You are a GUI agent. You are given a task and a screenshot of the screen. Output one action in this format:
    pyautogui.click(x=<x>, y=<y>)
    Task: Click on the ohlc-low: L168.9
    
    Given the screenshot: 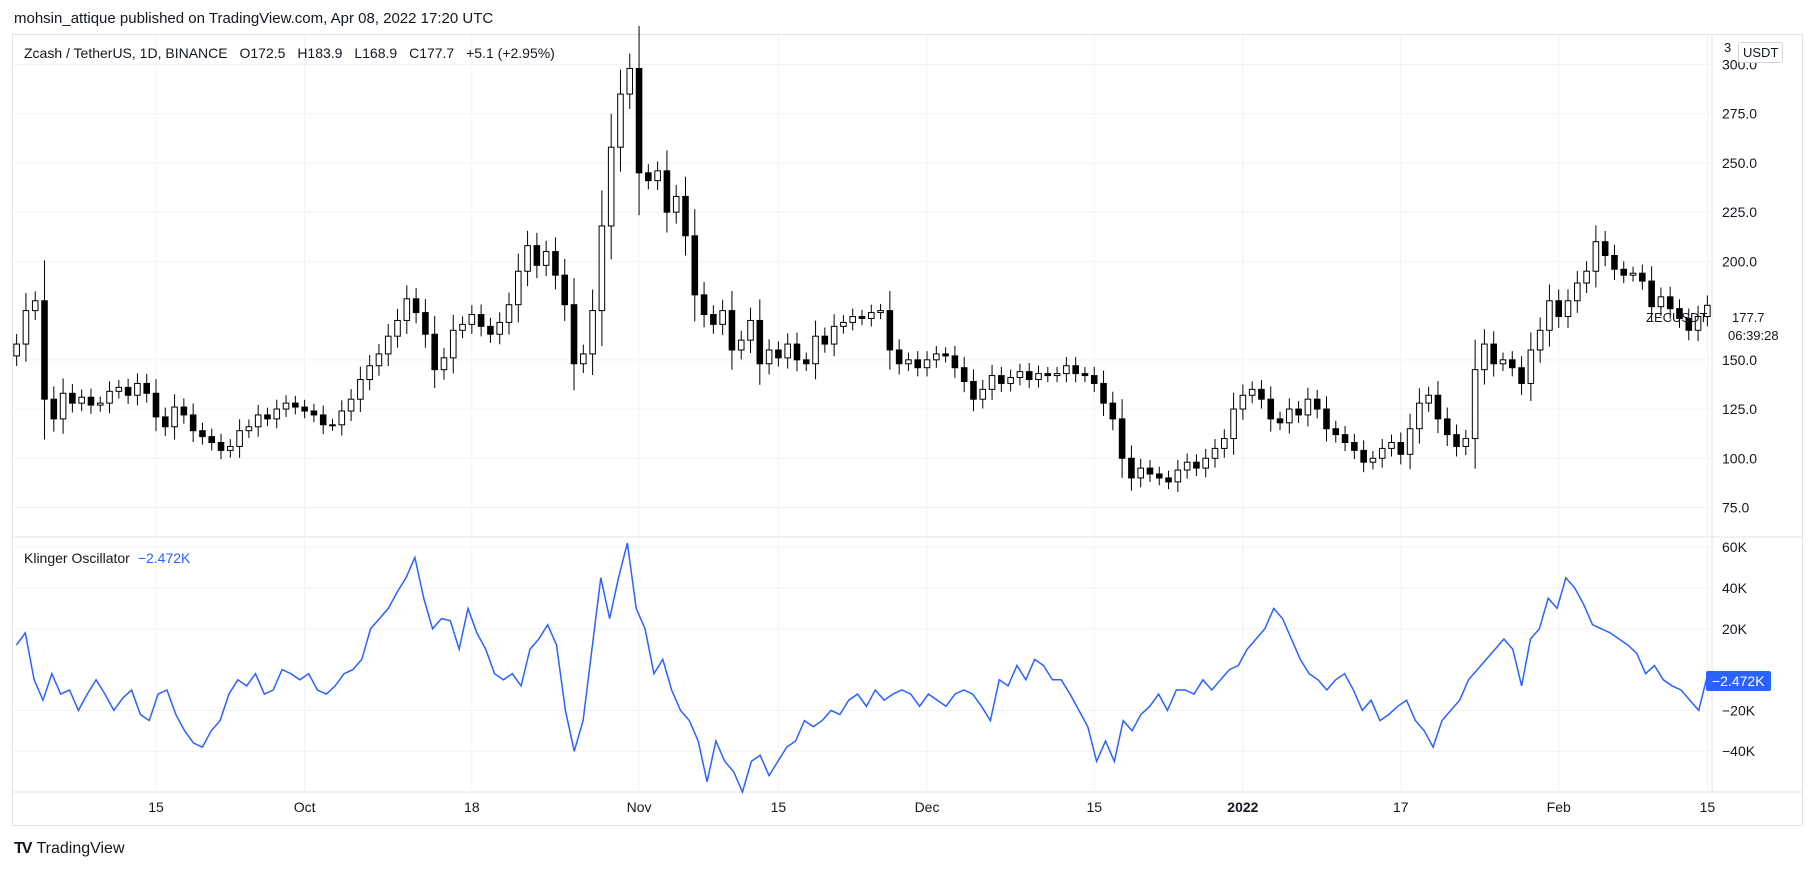 What is the action you would take?
    pyautogui.click(x=376, y=53)
    